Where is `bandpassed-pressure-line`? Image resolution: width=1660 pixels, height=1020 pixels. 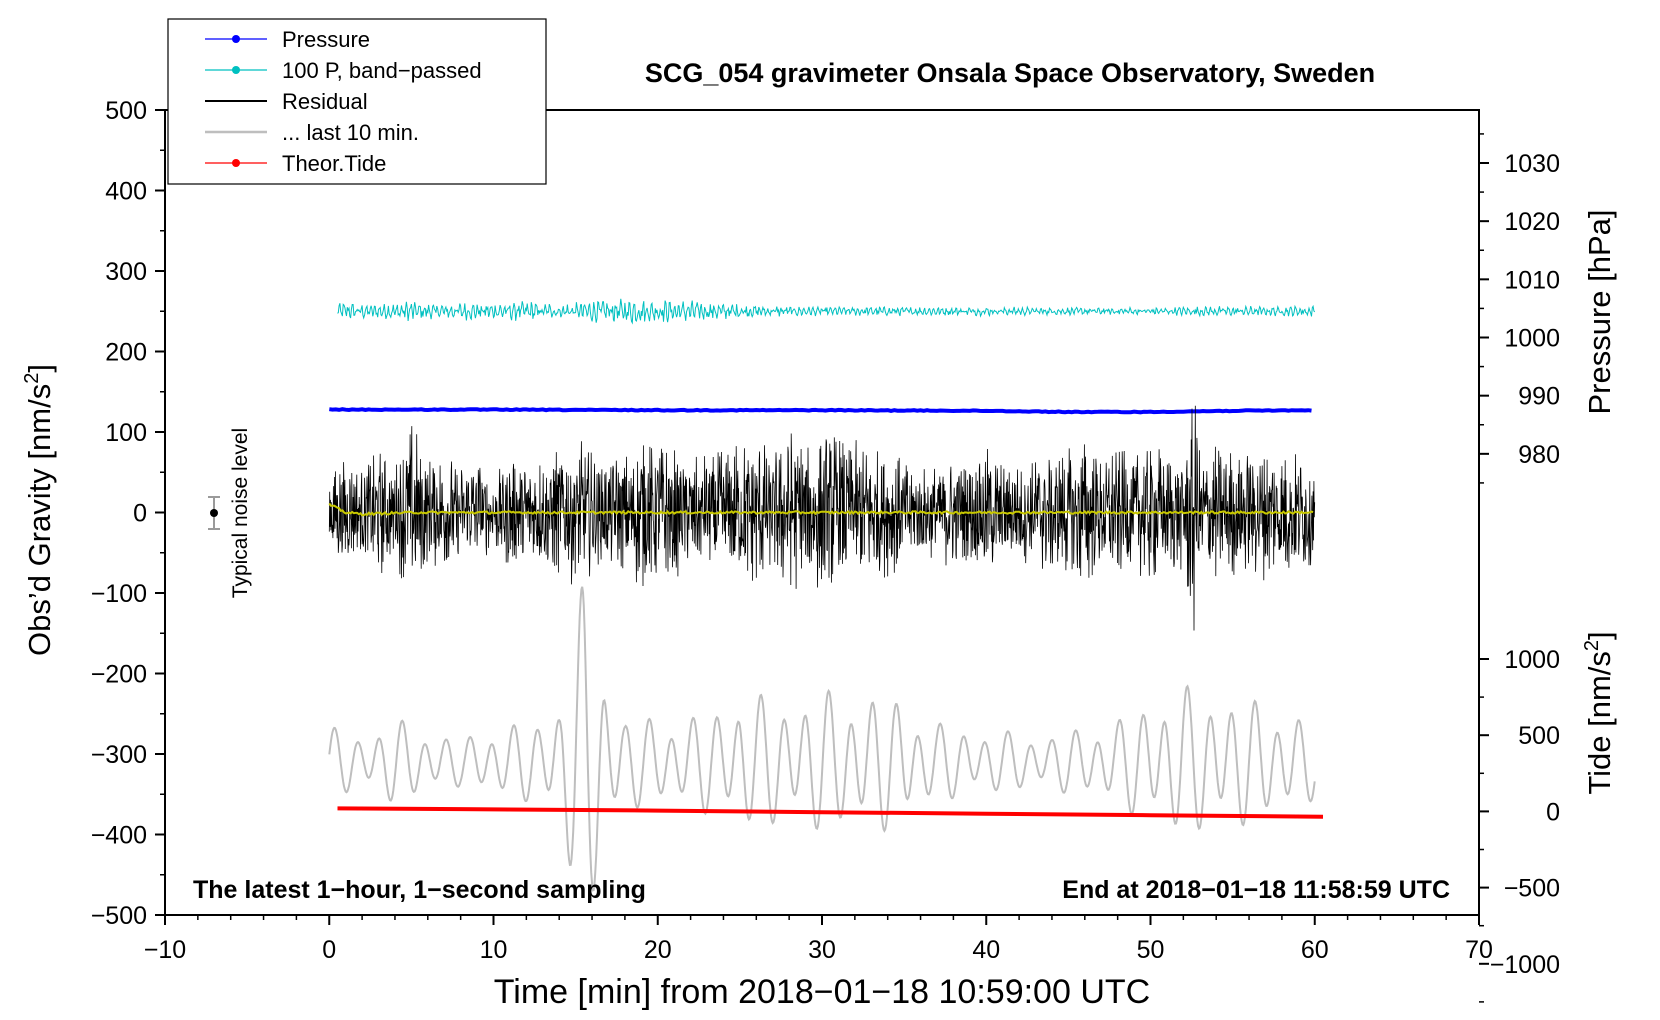 bandpassed-pressure-line is located at coordinates (826, 311).